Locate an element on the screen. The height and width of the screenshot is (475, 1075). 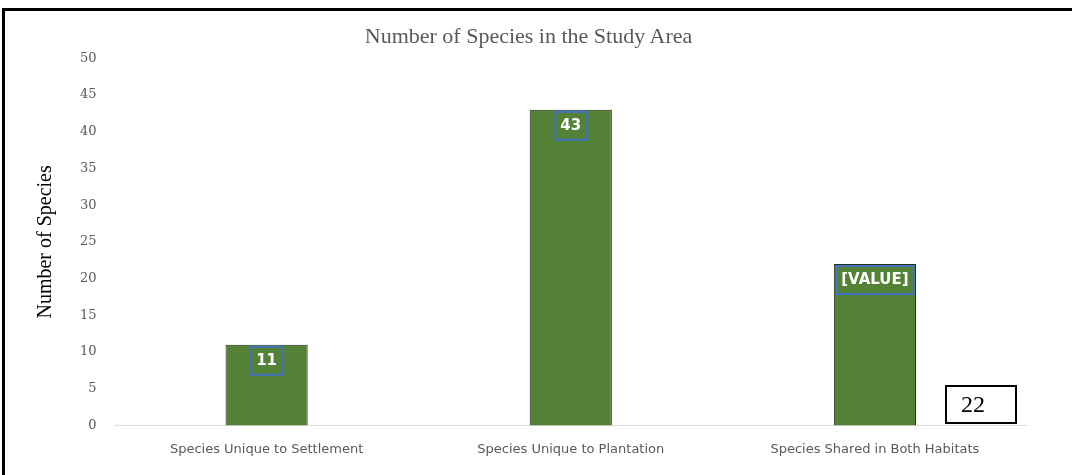
data-label: 11 is located at coordinates (267, 359).